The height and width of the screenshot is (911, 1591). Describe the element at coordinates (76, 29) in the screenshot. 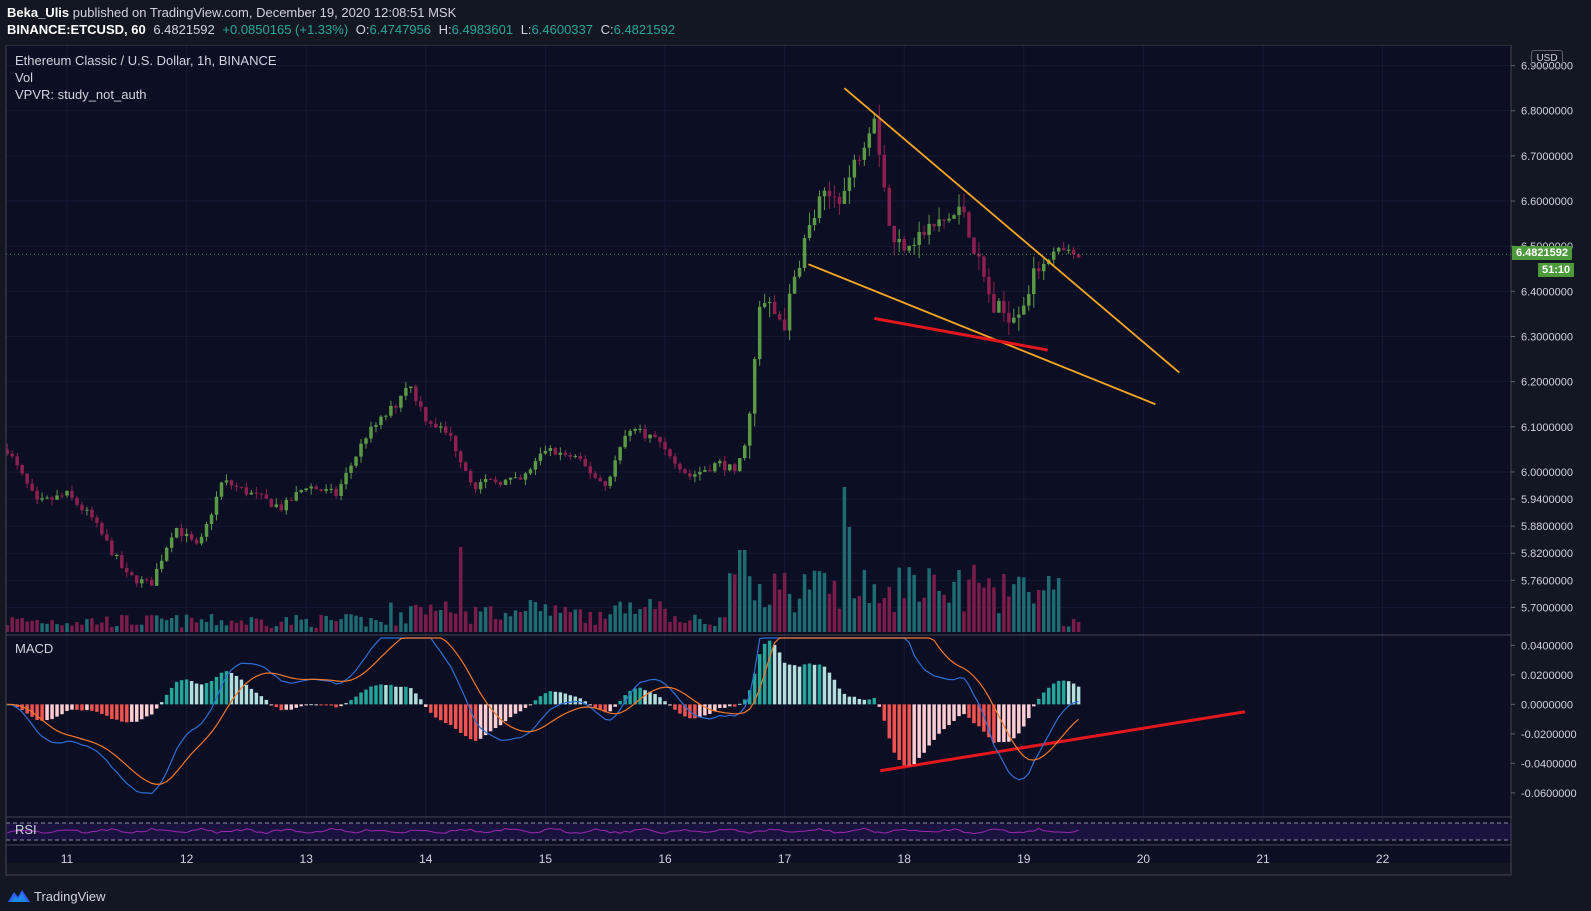

I see `symbol-label: BINANCE:ETCUSD, 60` at that location.